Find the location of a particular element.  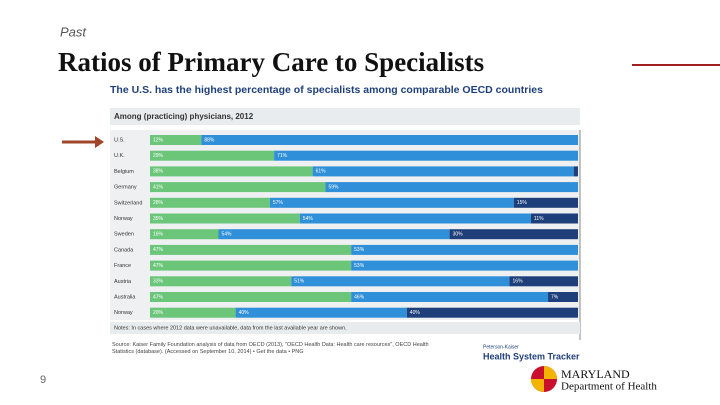

logo-line1: MARYLAND is located at coordinates (595, 374).